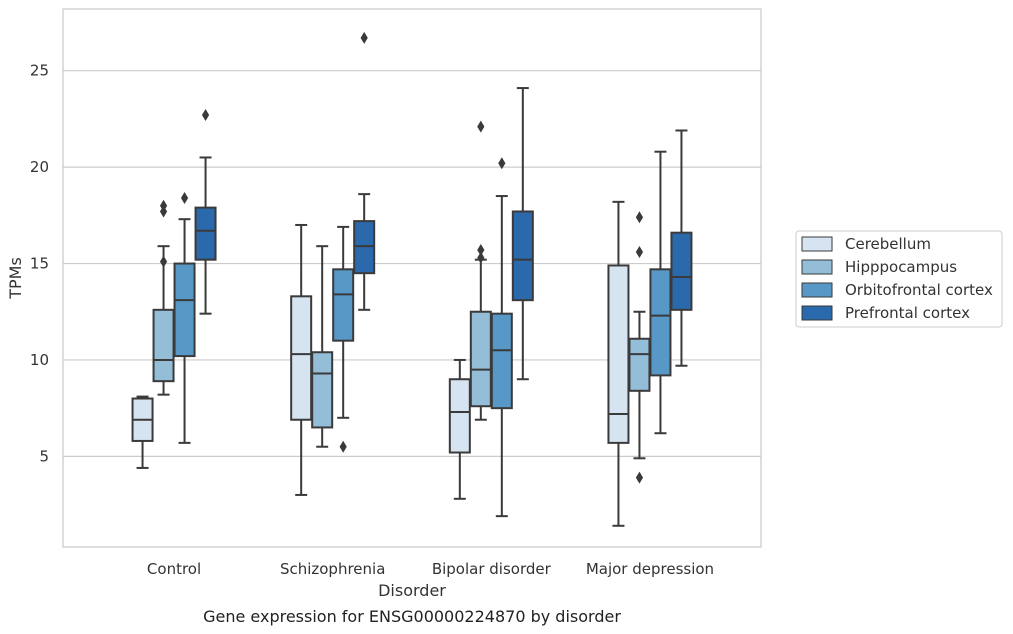 This screenshot has width=1013, height=634. Describe the element at coordinates (332, 569) in the screenshot. I see `x-tick-label: Schizophrenia` at that location.